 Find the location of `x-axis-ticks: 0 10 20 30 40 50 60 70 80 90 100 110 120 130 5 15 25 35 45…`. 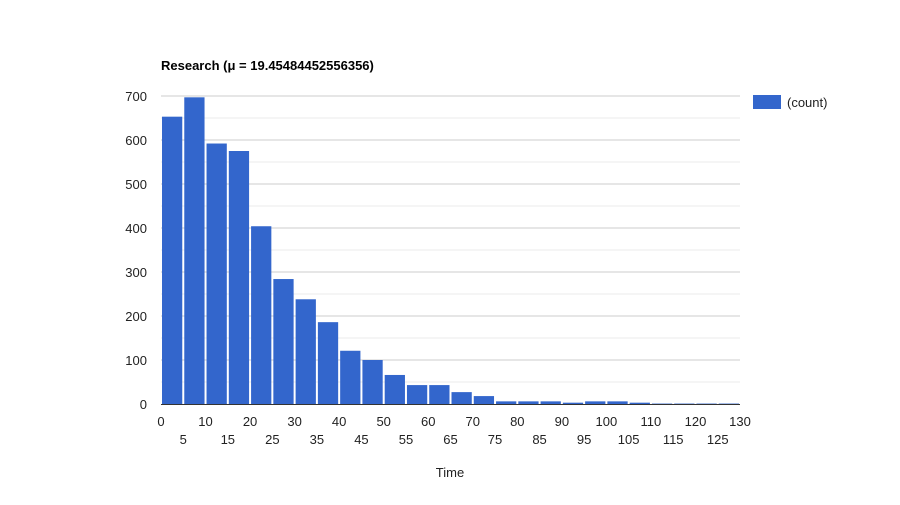

x-axis-ticks: 0 10 20 30 40 50 60 70 80 90 100 110 120 130 5 15 25 35 45… is located at coordinates (453, 430).